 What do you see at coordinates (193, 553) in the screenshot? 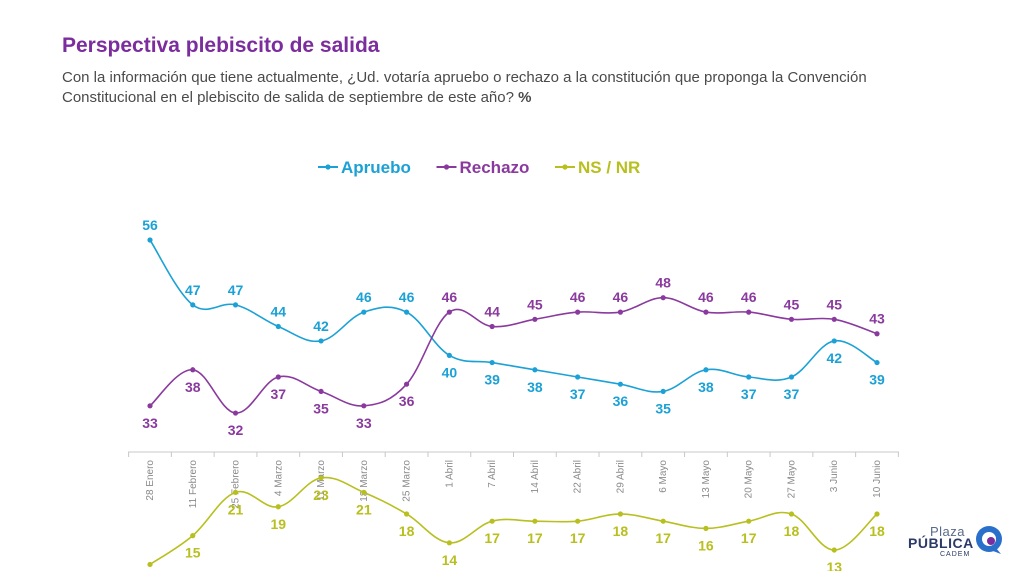
I see `data-label-ns-nr: 15` at bounding box center [193, 553].